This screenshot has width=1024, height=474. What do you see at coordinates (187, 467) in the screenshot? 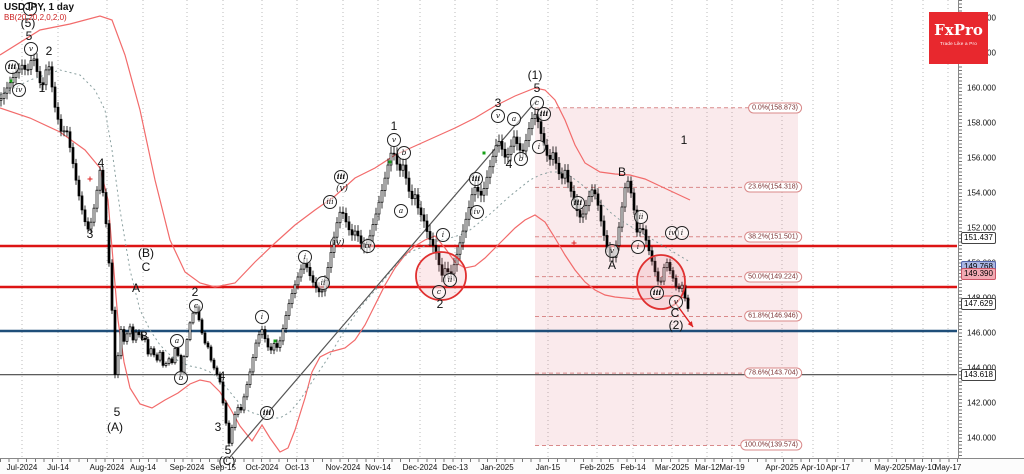
I see `time-axis-label: Sep-2024` at bounding box center [187, 467].